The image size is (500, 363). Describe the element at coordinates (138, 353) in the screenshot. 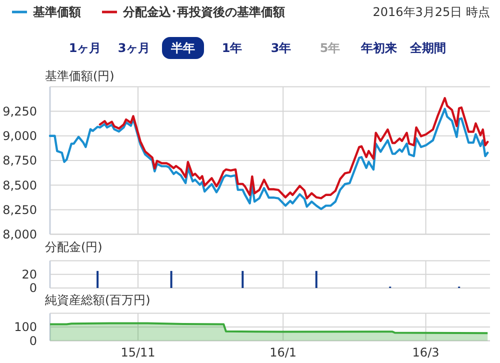

I see `x-tick-label: 15/11` at that location.